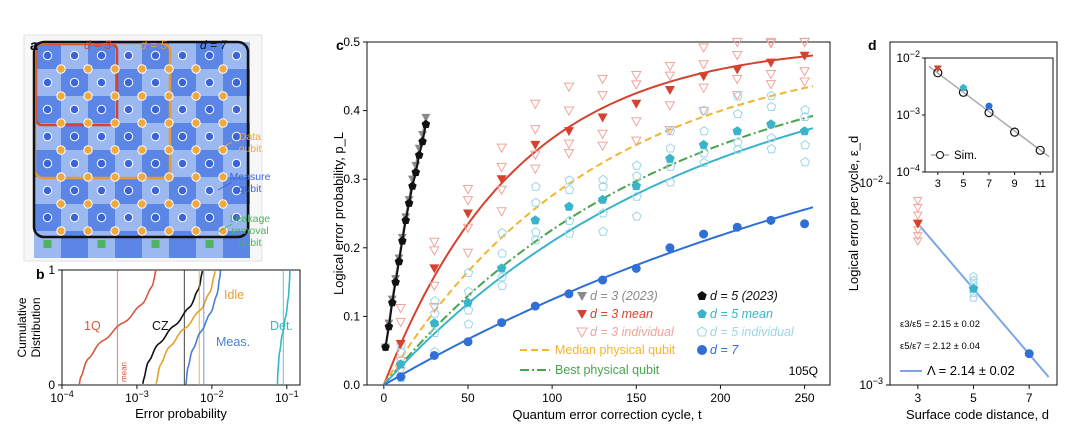 The width and height of the screenshot is (1080, 444). Describe the element at coordinates (582, 314) in the screenshot. I see `legend-marker` at that location.